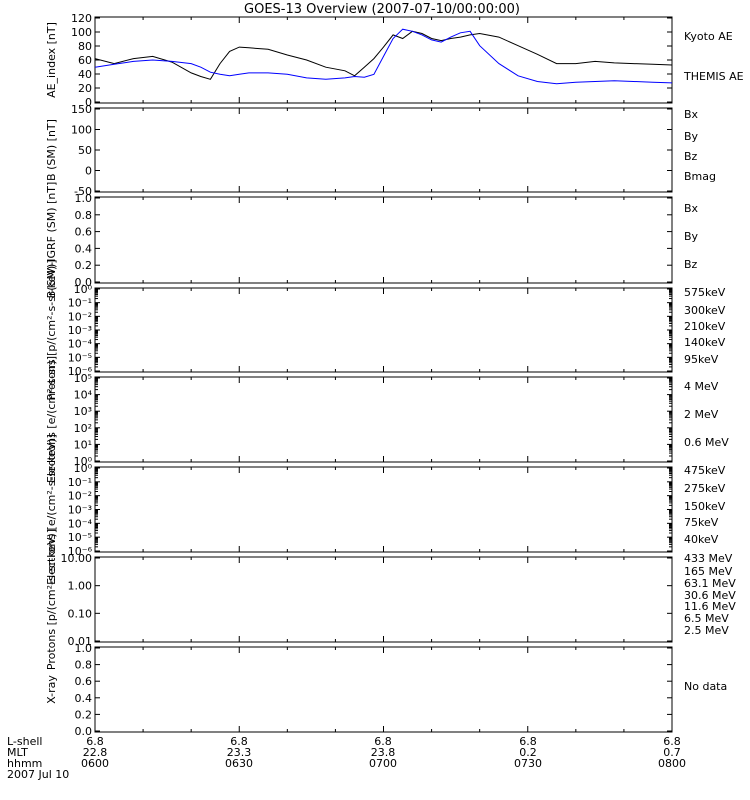  Describe the element at coordinates (708, 571) in the screenshot. I see `legend-entry: 165 MeV` at that location.